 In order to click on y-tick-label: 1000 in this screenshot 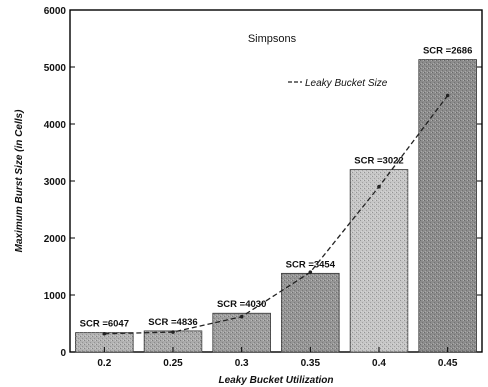, I will do `click(55, 296)`.